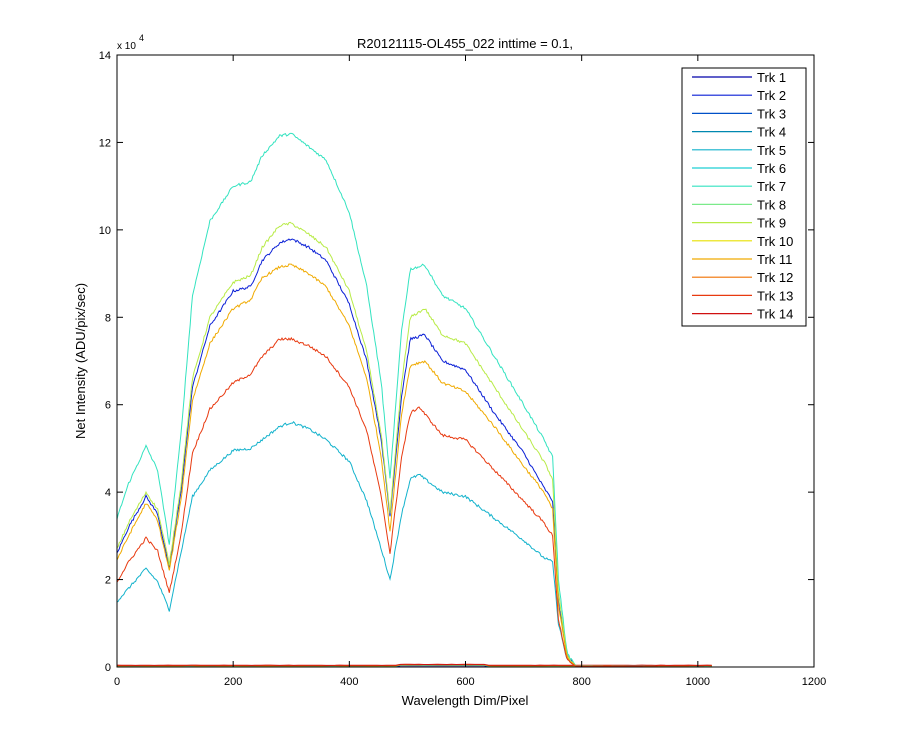 This screenshot has width=900, height=755. Describe the element at coordinates (465, 682) in the screenshot. I see `x-tick-label: 600` at that location.